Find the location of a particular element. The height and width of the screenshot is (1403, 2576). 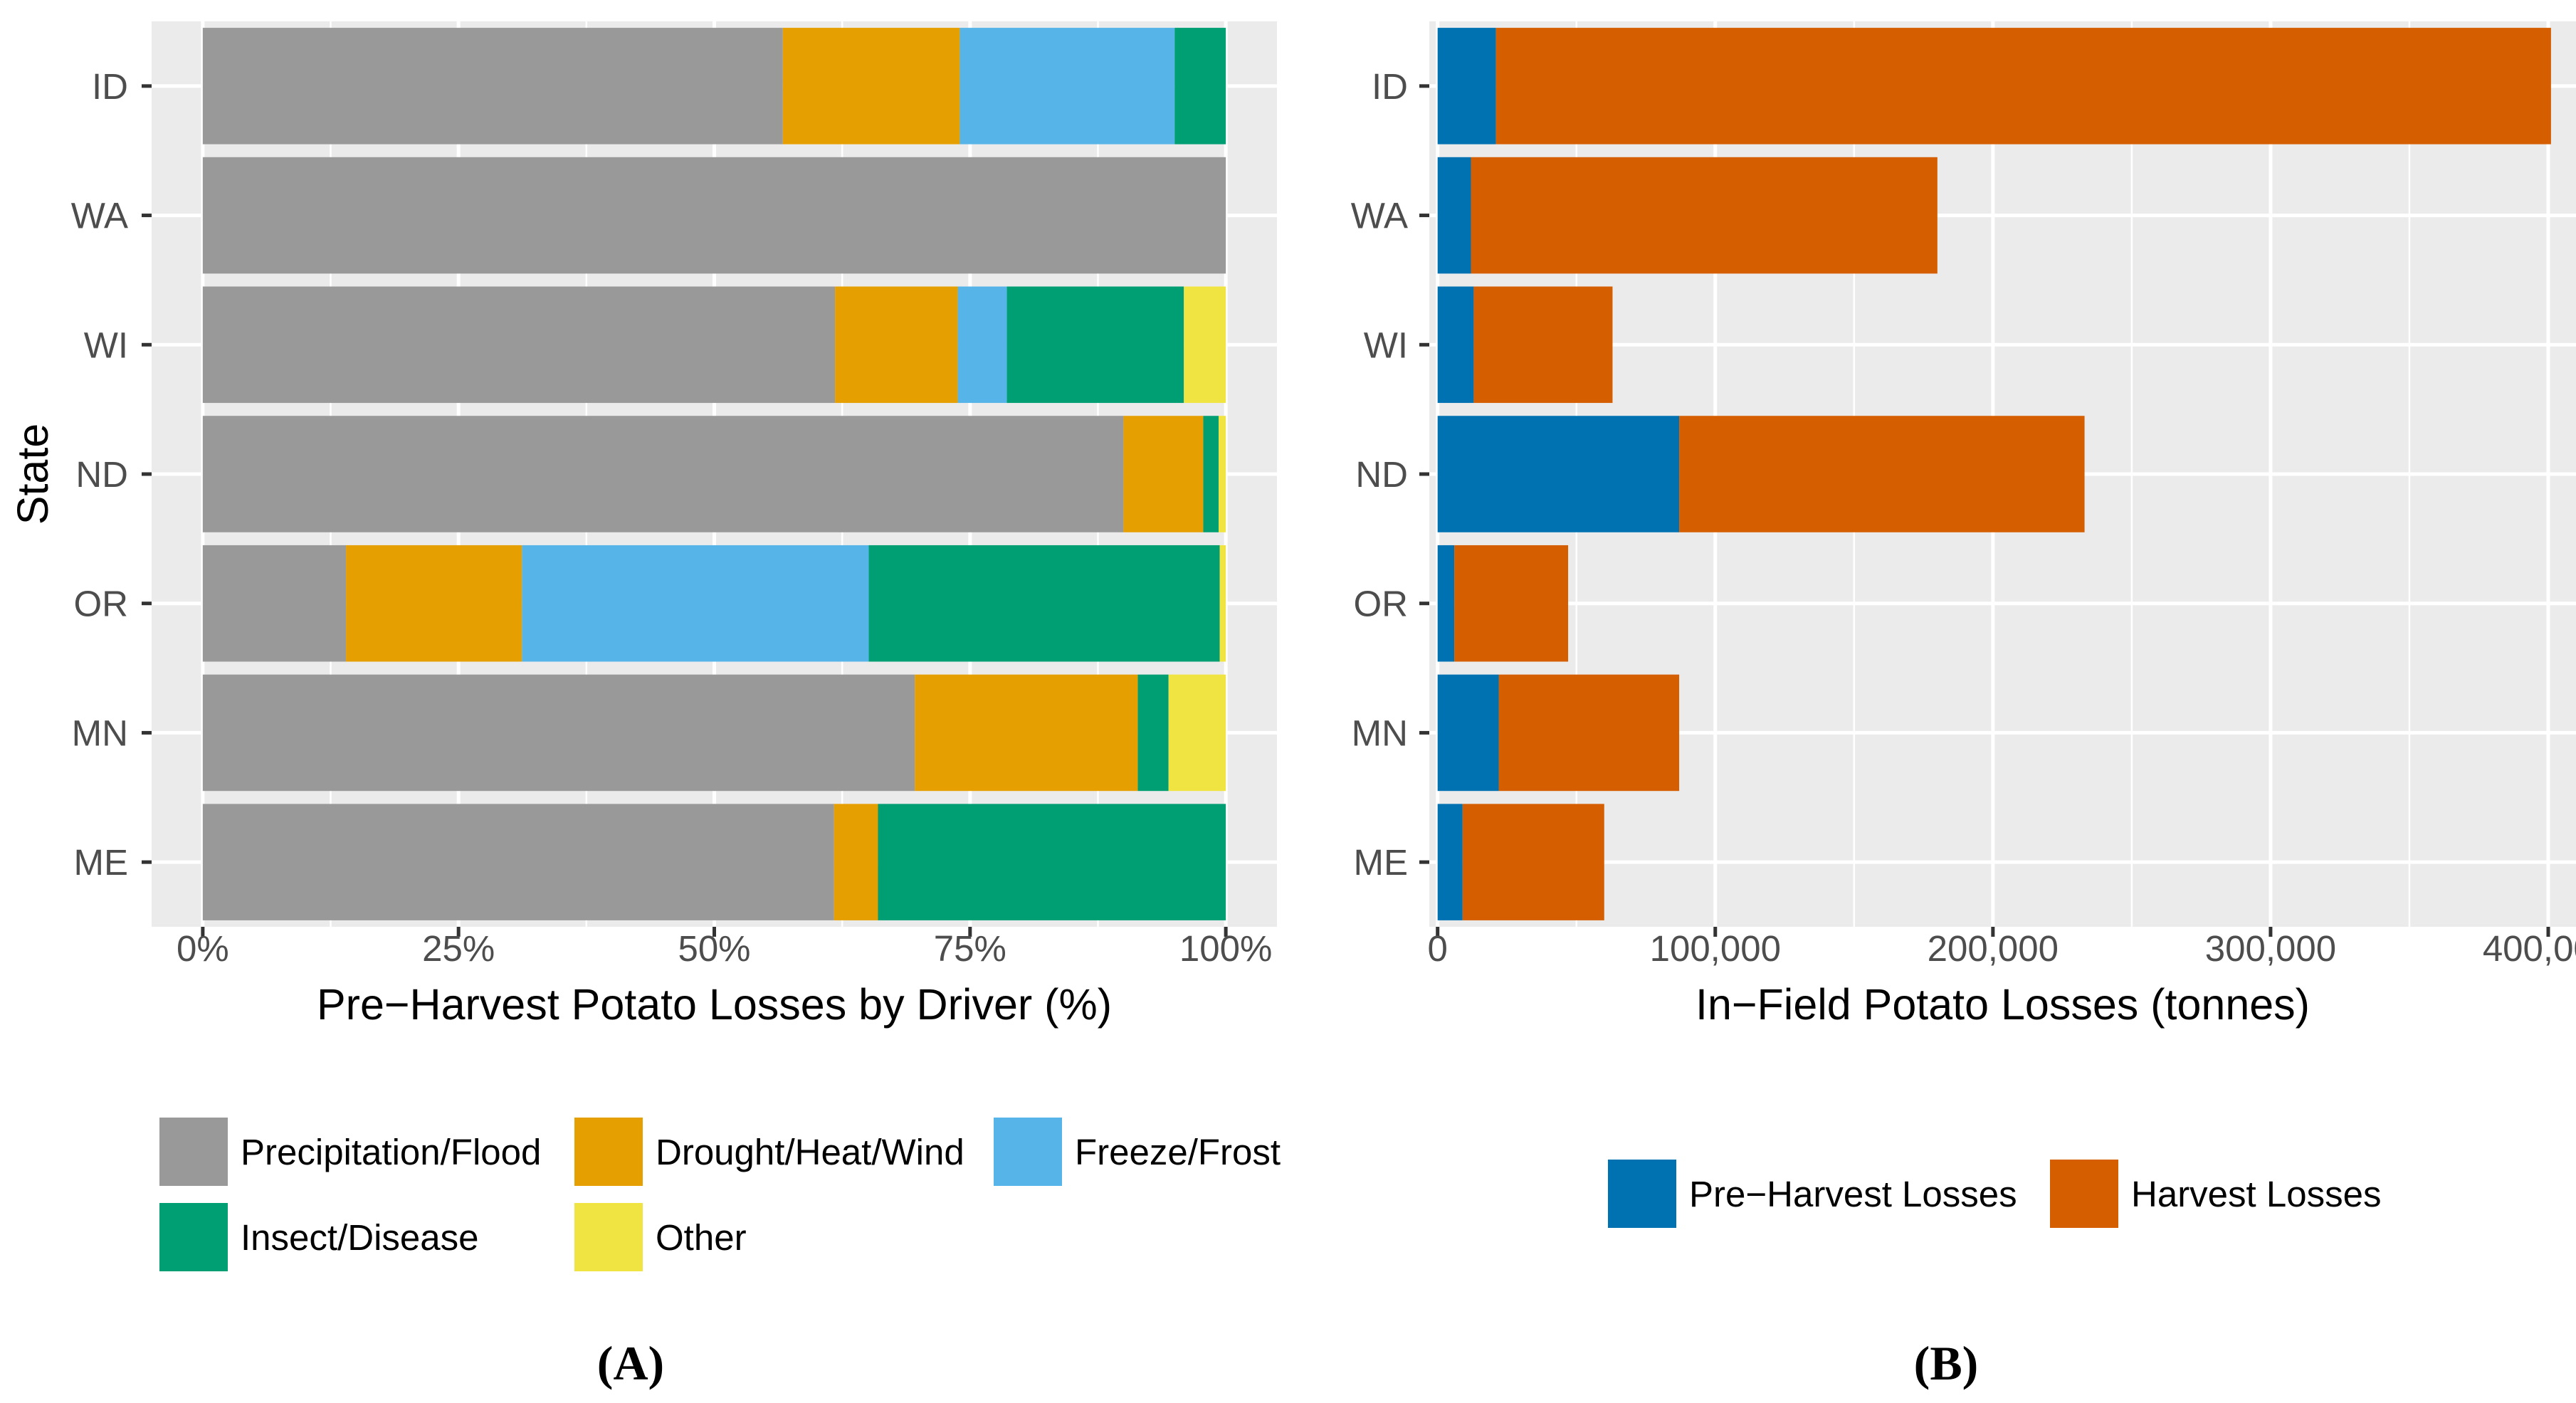

panel-label: (A) is located at coordinates (630, 1363).